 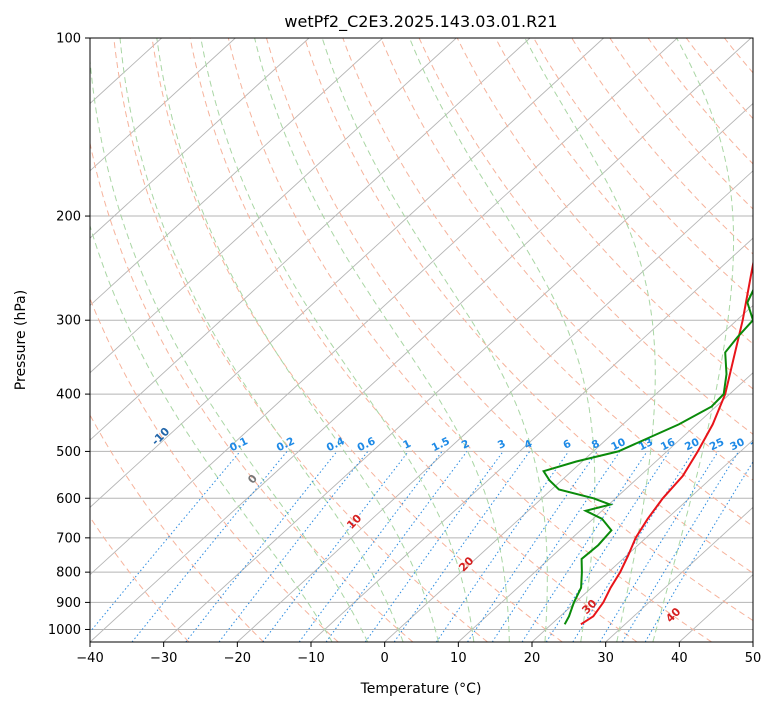 I want to click on x-axis-label: Temperature (°C), so click(x=421, y=689).